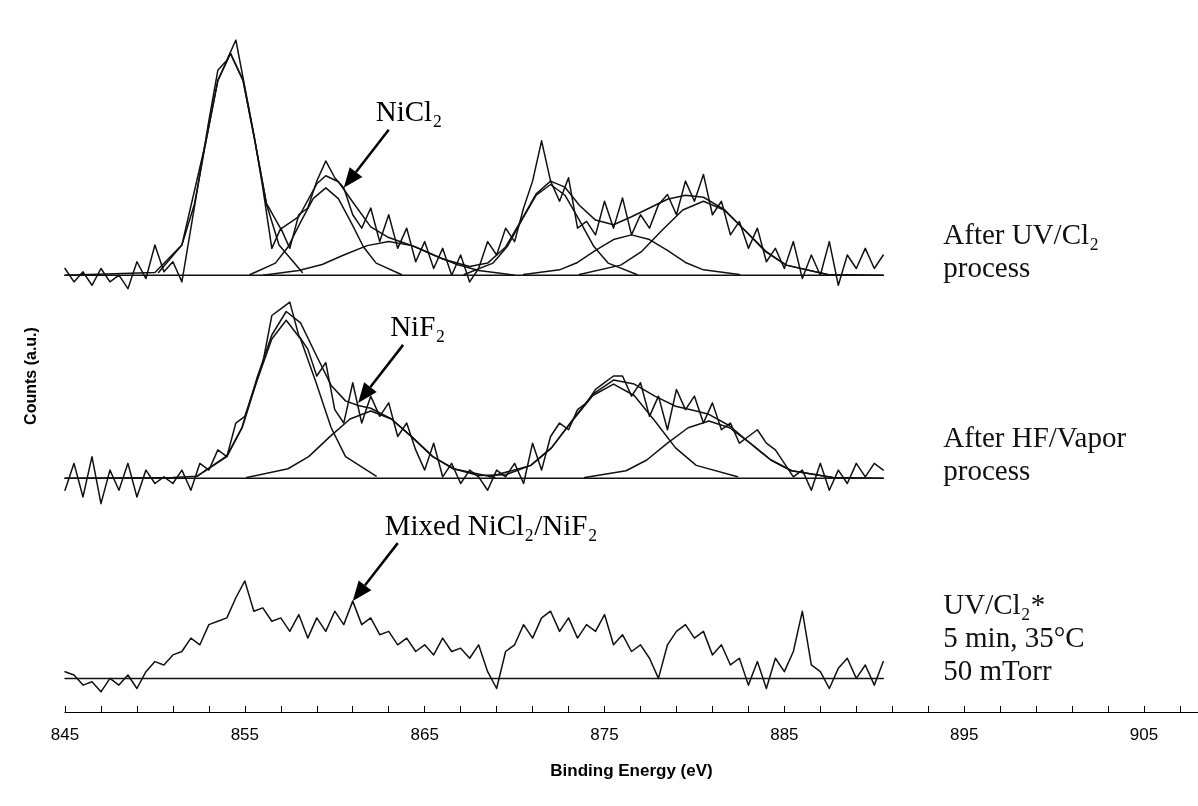 The width and height of the screenshot is (1198, 806). I want to click on text: UV/Cl₂* 5 min, 35°C 50 mTorr, so click(1014, 636).